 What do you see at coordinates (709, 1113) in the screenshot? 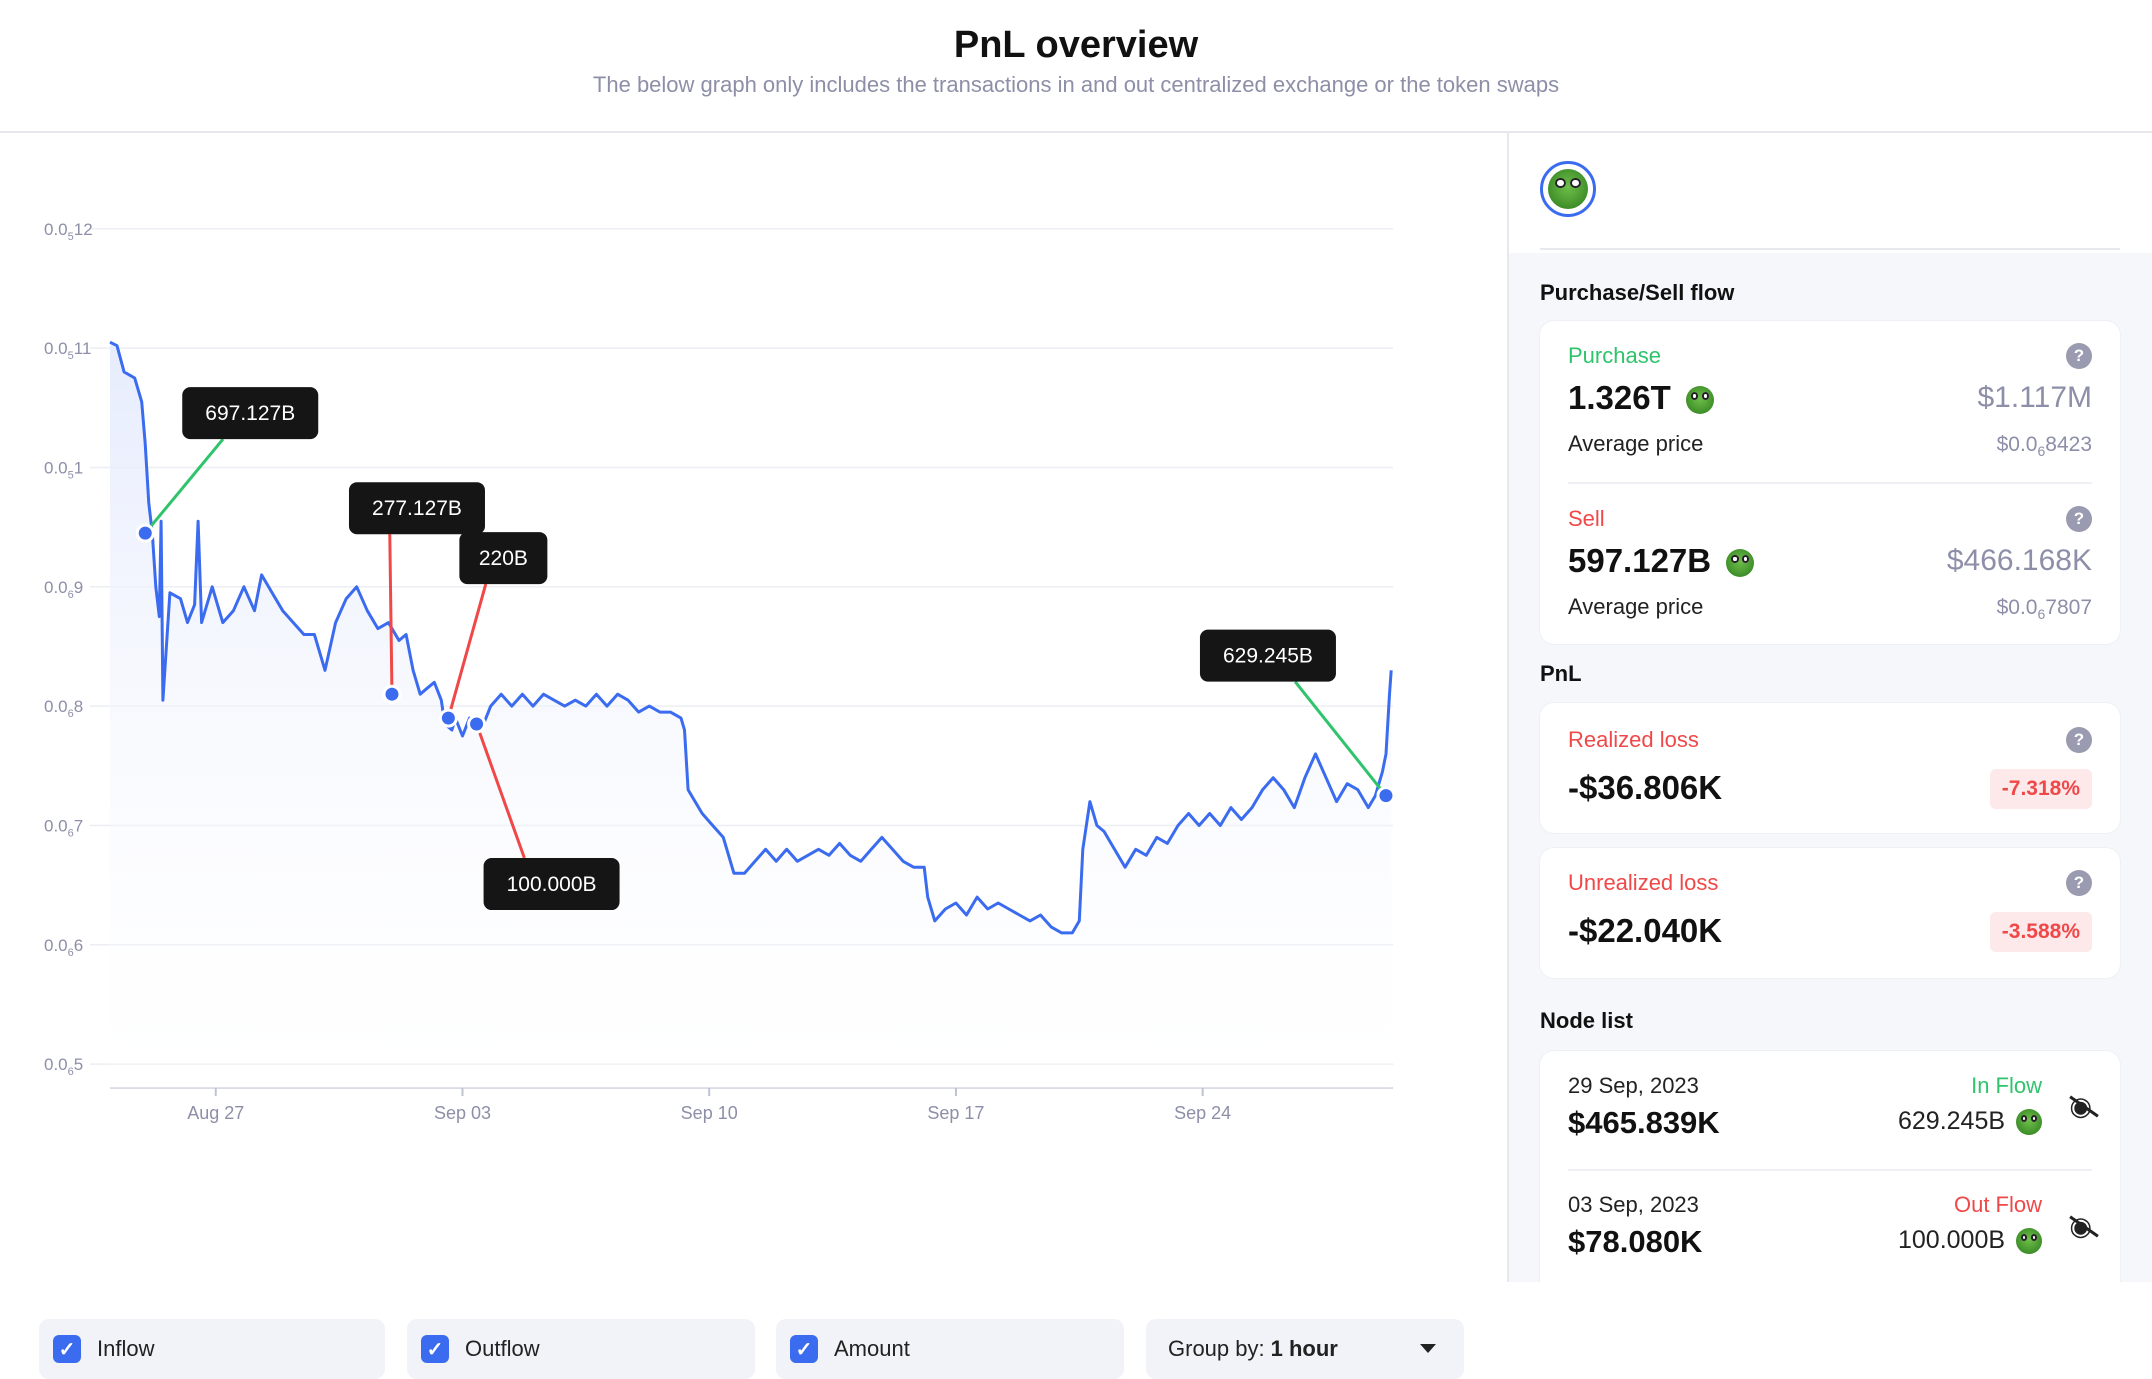
I see `x-tick-label: Sep 10` at bounding box center [709, 1113].